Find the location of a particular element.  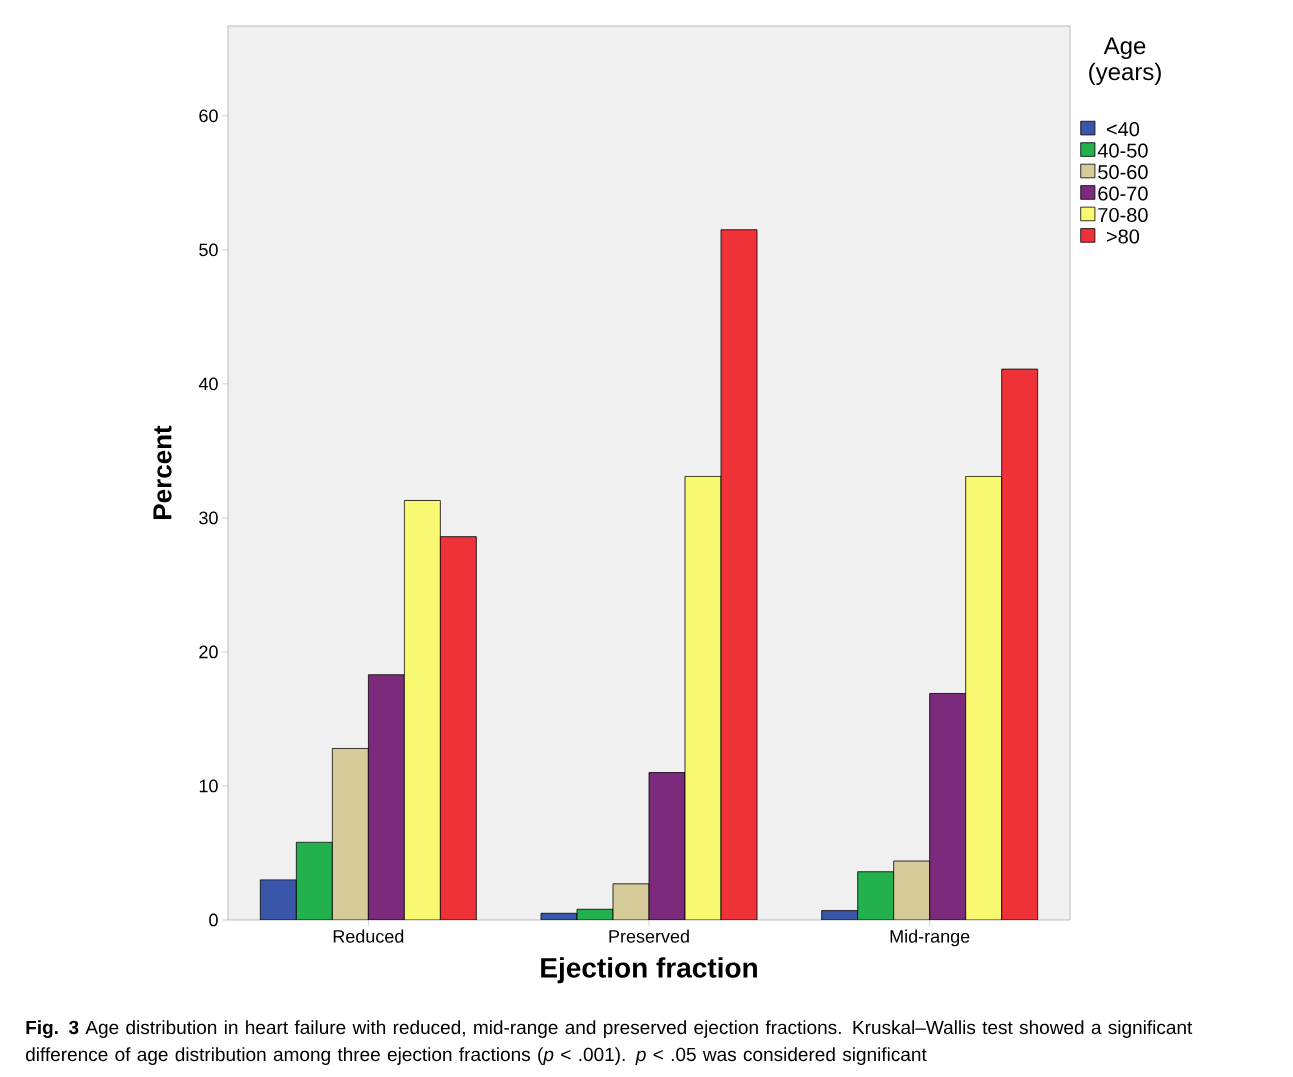

y-tick-label: 40 is located at coordinates (208, 384).